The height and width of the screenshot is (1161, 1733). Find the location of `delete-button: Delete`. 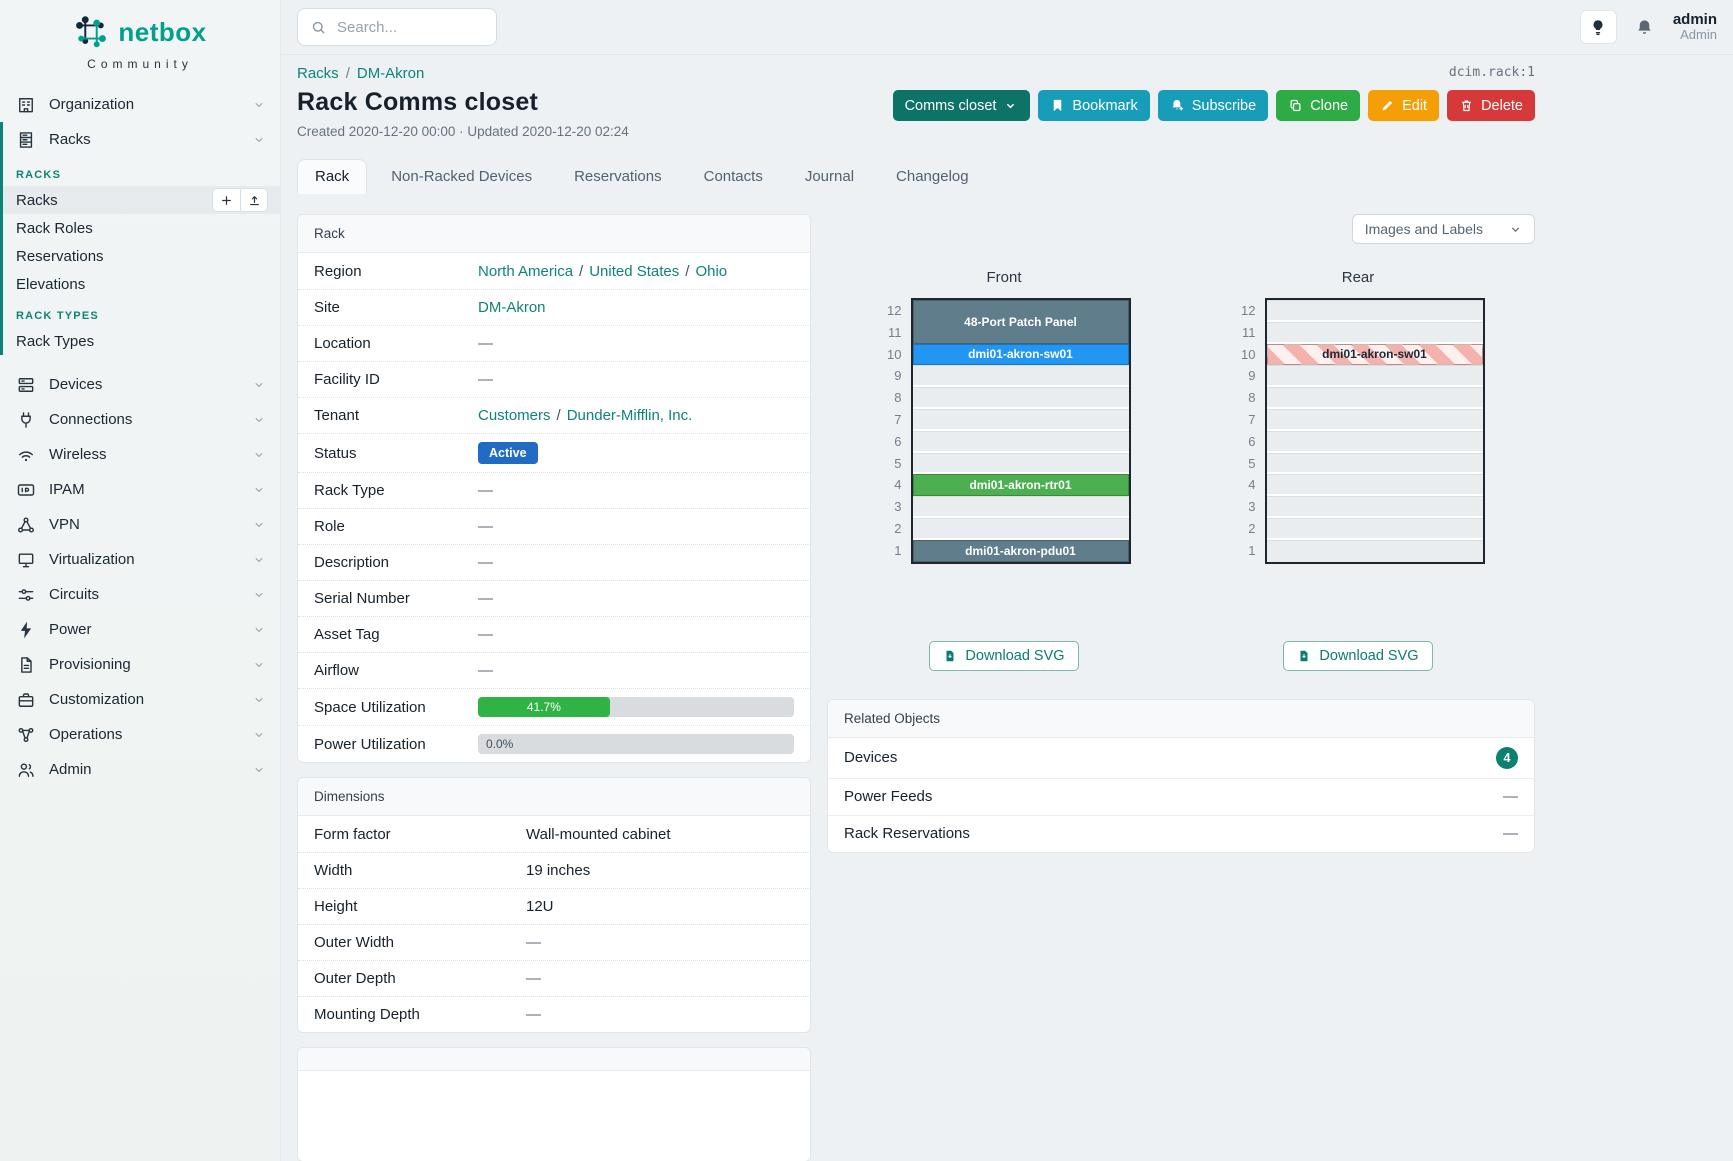

delete-button: Delete is located at coordinates (1491, 105).